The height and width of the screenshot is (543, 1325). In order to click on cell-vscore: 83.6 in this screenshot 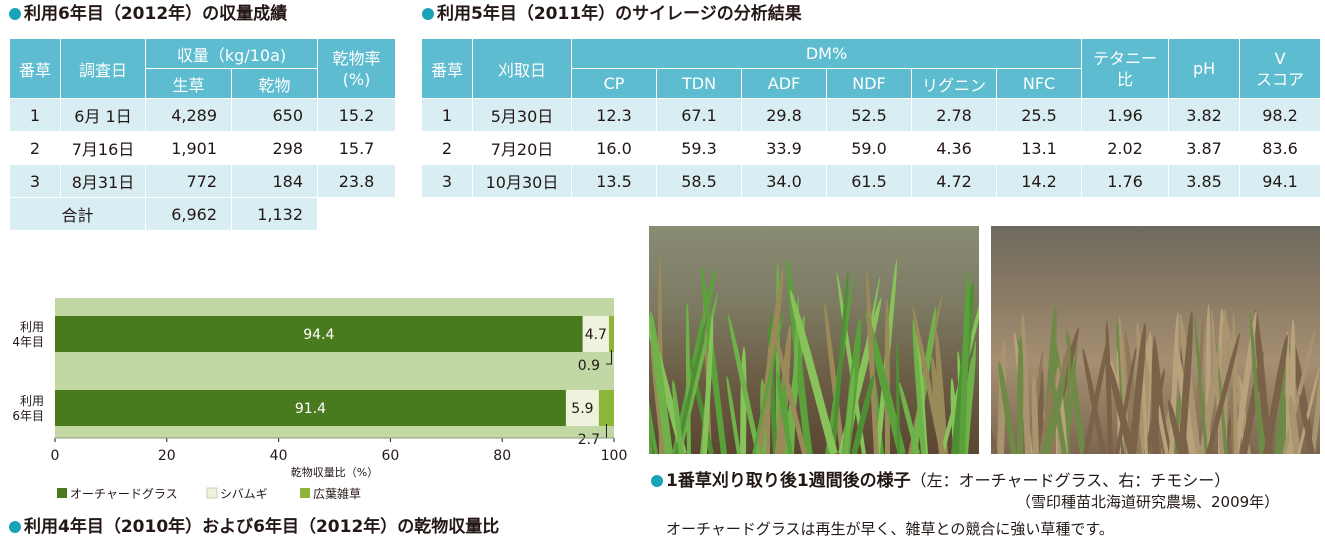, I will do `click(1280, 148)`.